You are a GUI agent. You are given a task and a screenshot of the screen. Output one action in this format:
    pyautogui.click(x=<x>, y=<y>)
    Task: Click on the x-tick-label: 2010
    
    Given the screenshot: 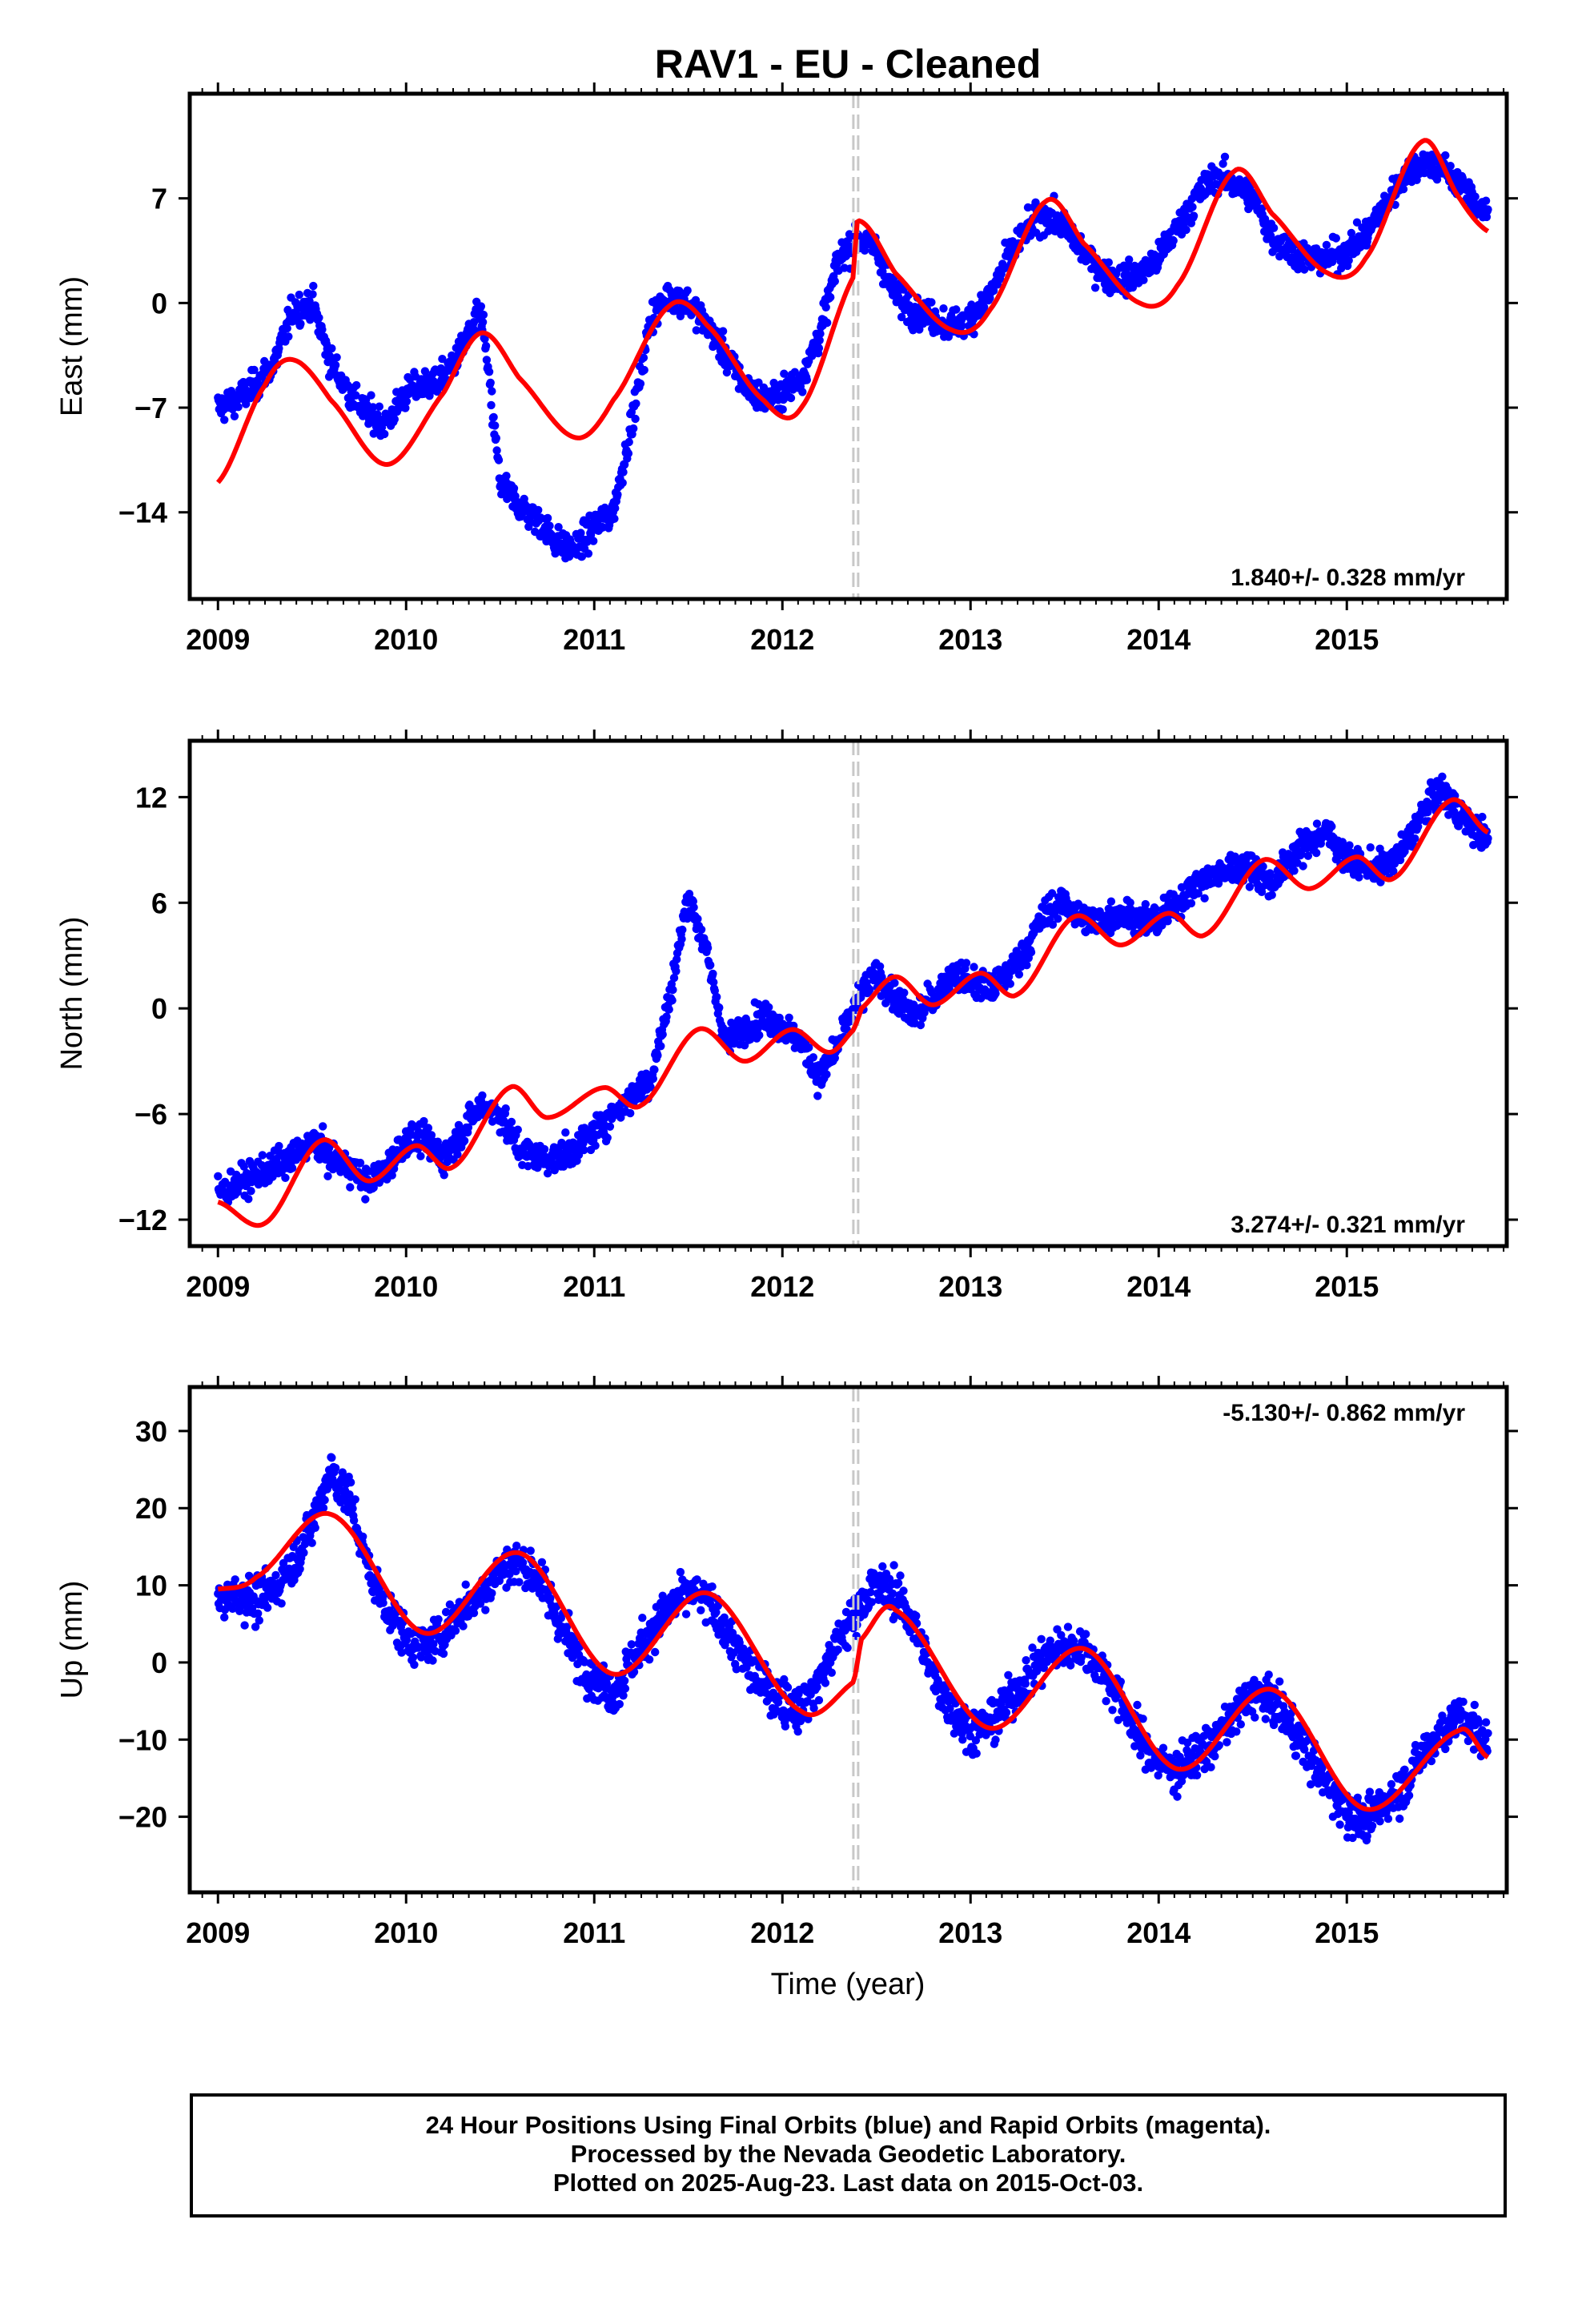 What is the action you would take?
    pyautogui.click(x=406, y=1286)
    